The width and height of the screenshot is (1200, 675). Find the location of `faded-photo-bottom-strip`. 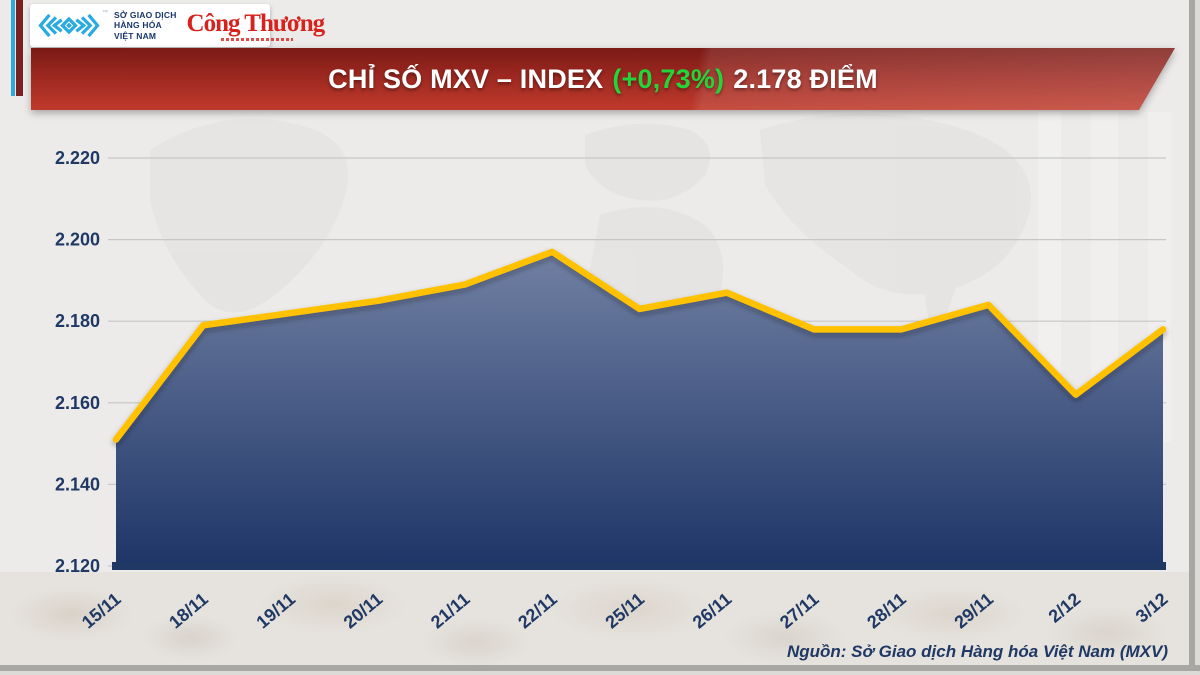

faded-photo-bottom-strip is located at coordinates (595, 619).